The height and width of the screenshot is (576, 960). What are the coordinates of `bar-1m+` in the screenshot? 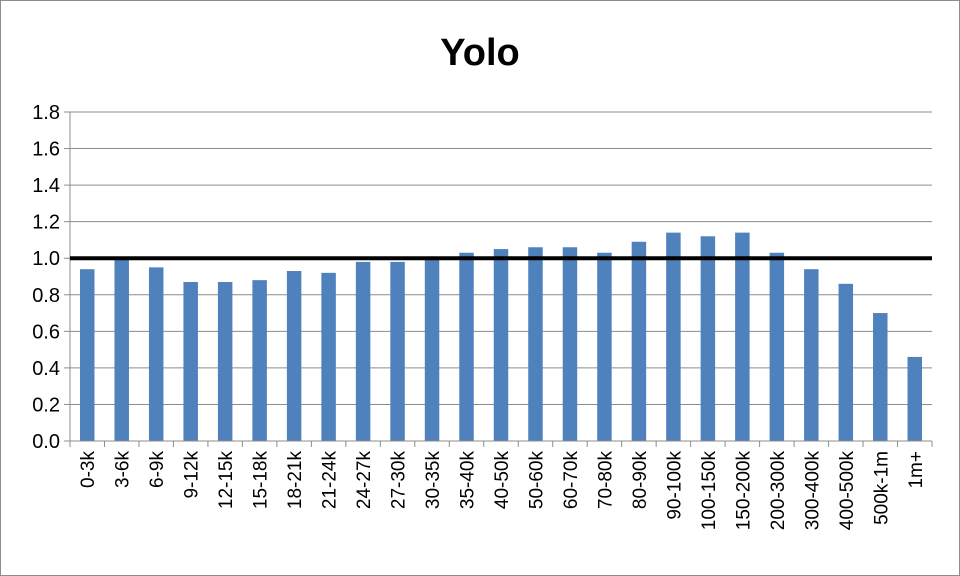 It's located at (915, 398).